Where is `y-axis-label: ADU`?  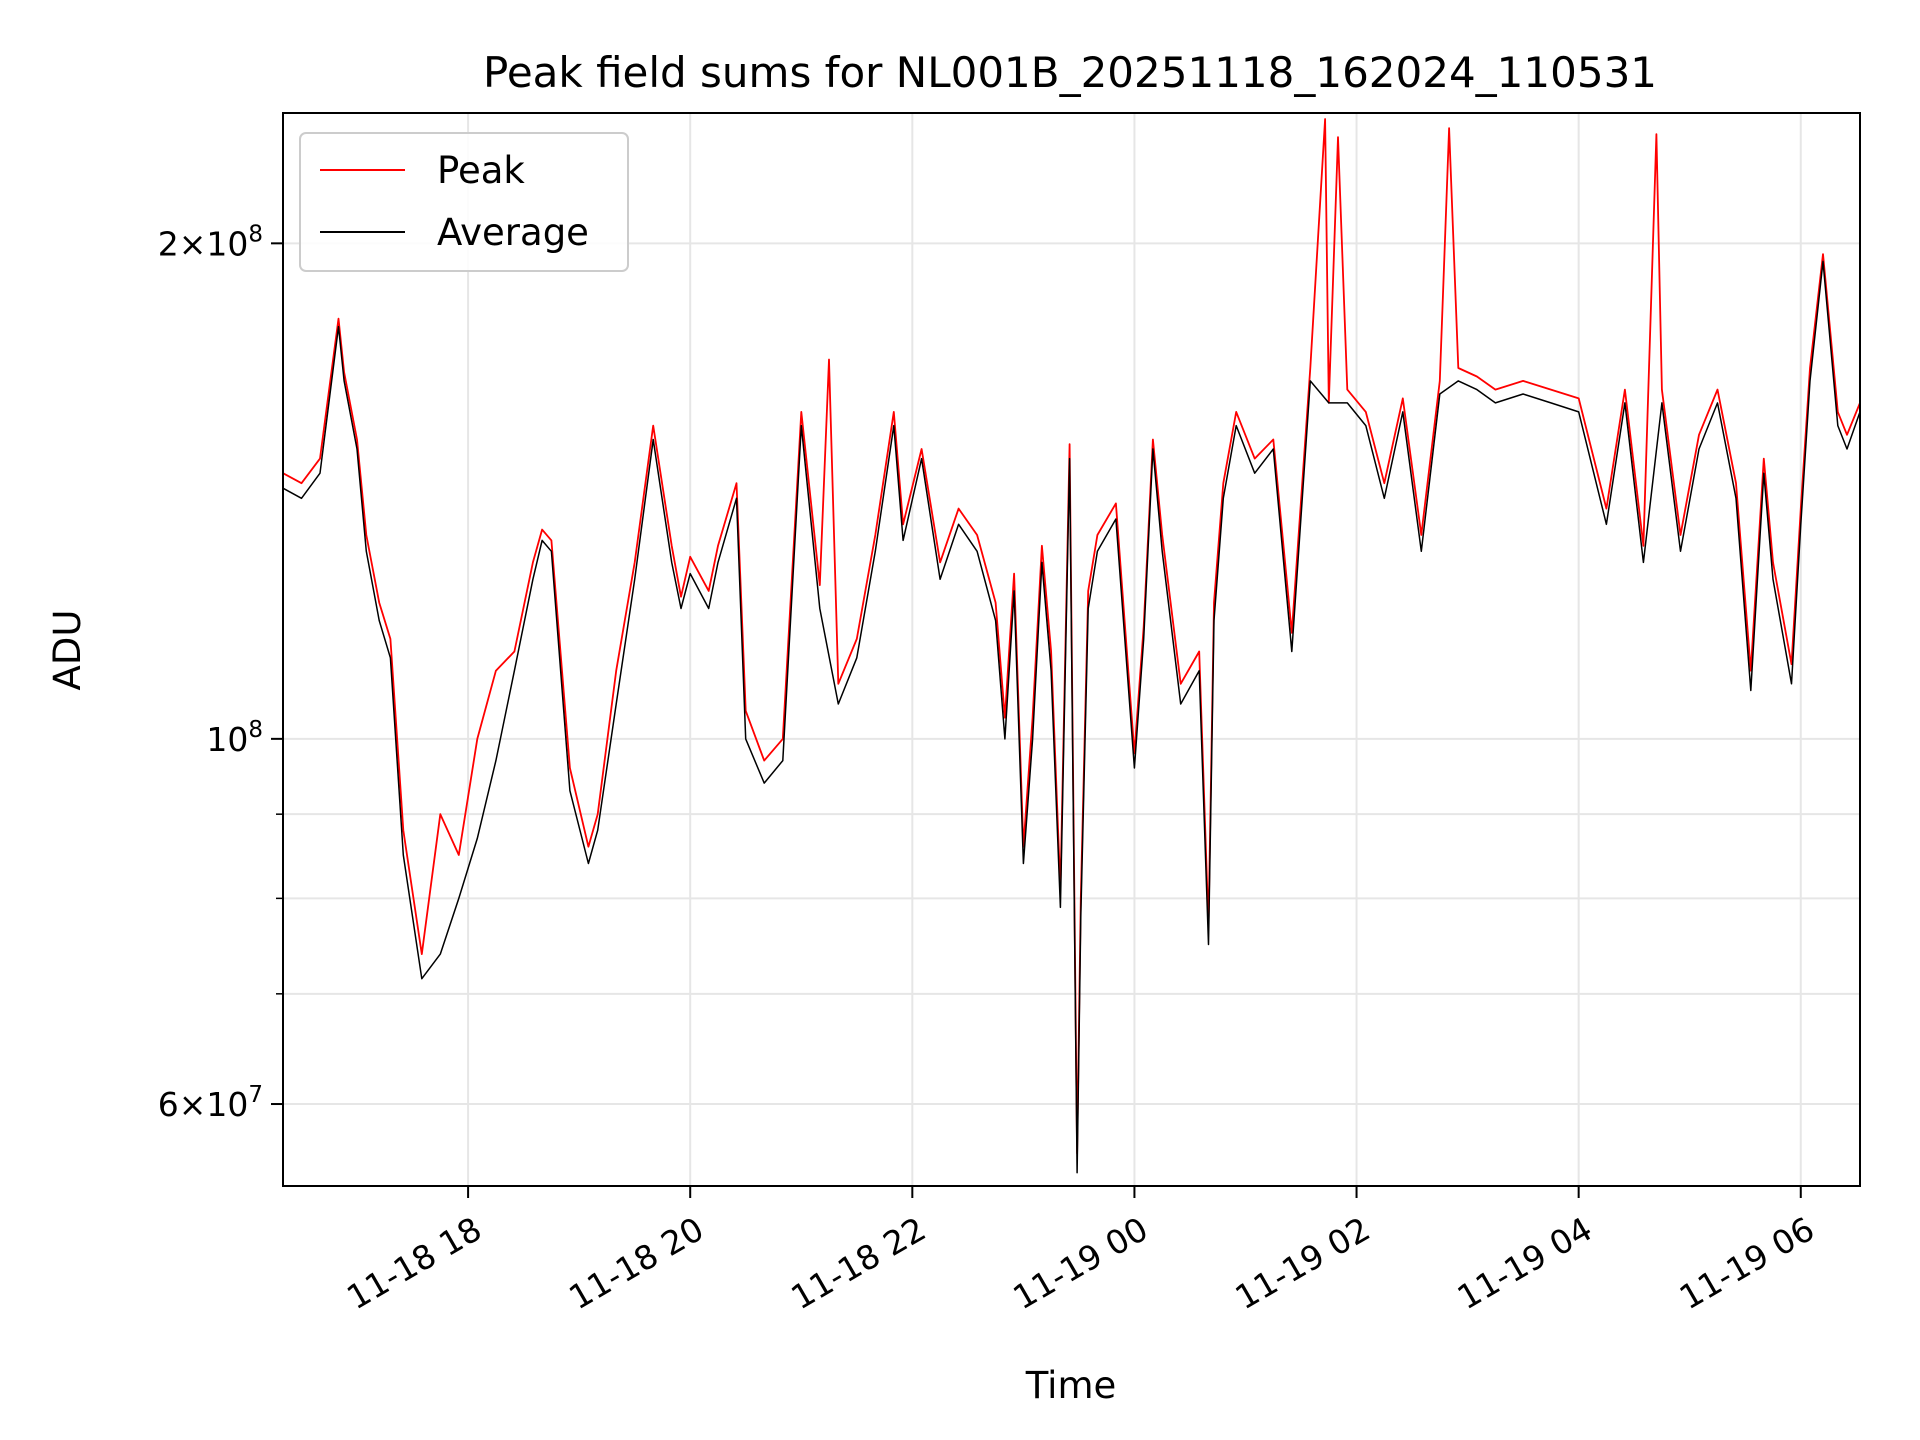
y-axis-label: ADU is located at coordinates (67, 650).